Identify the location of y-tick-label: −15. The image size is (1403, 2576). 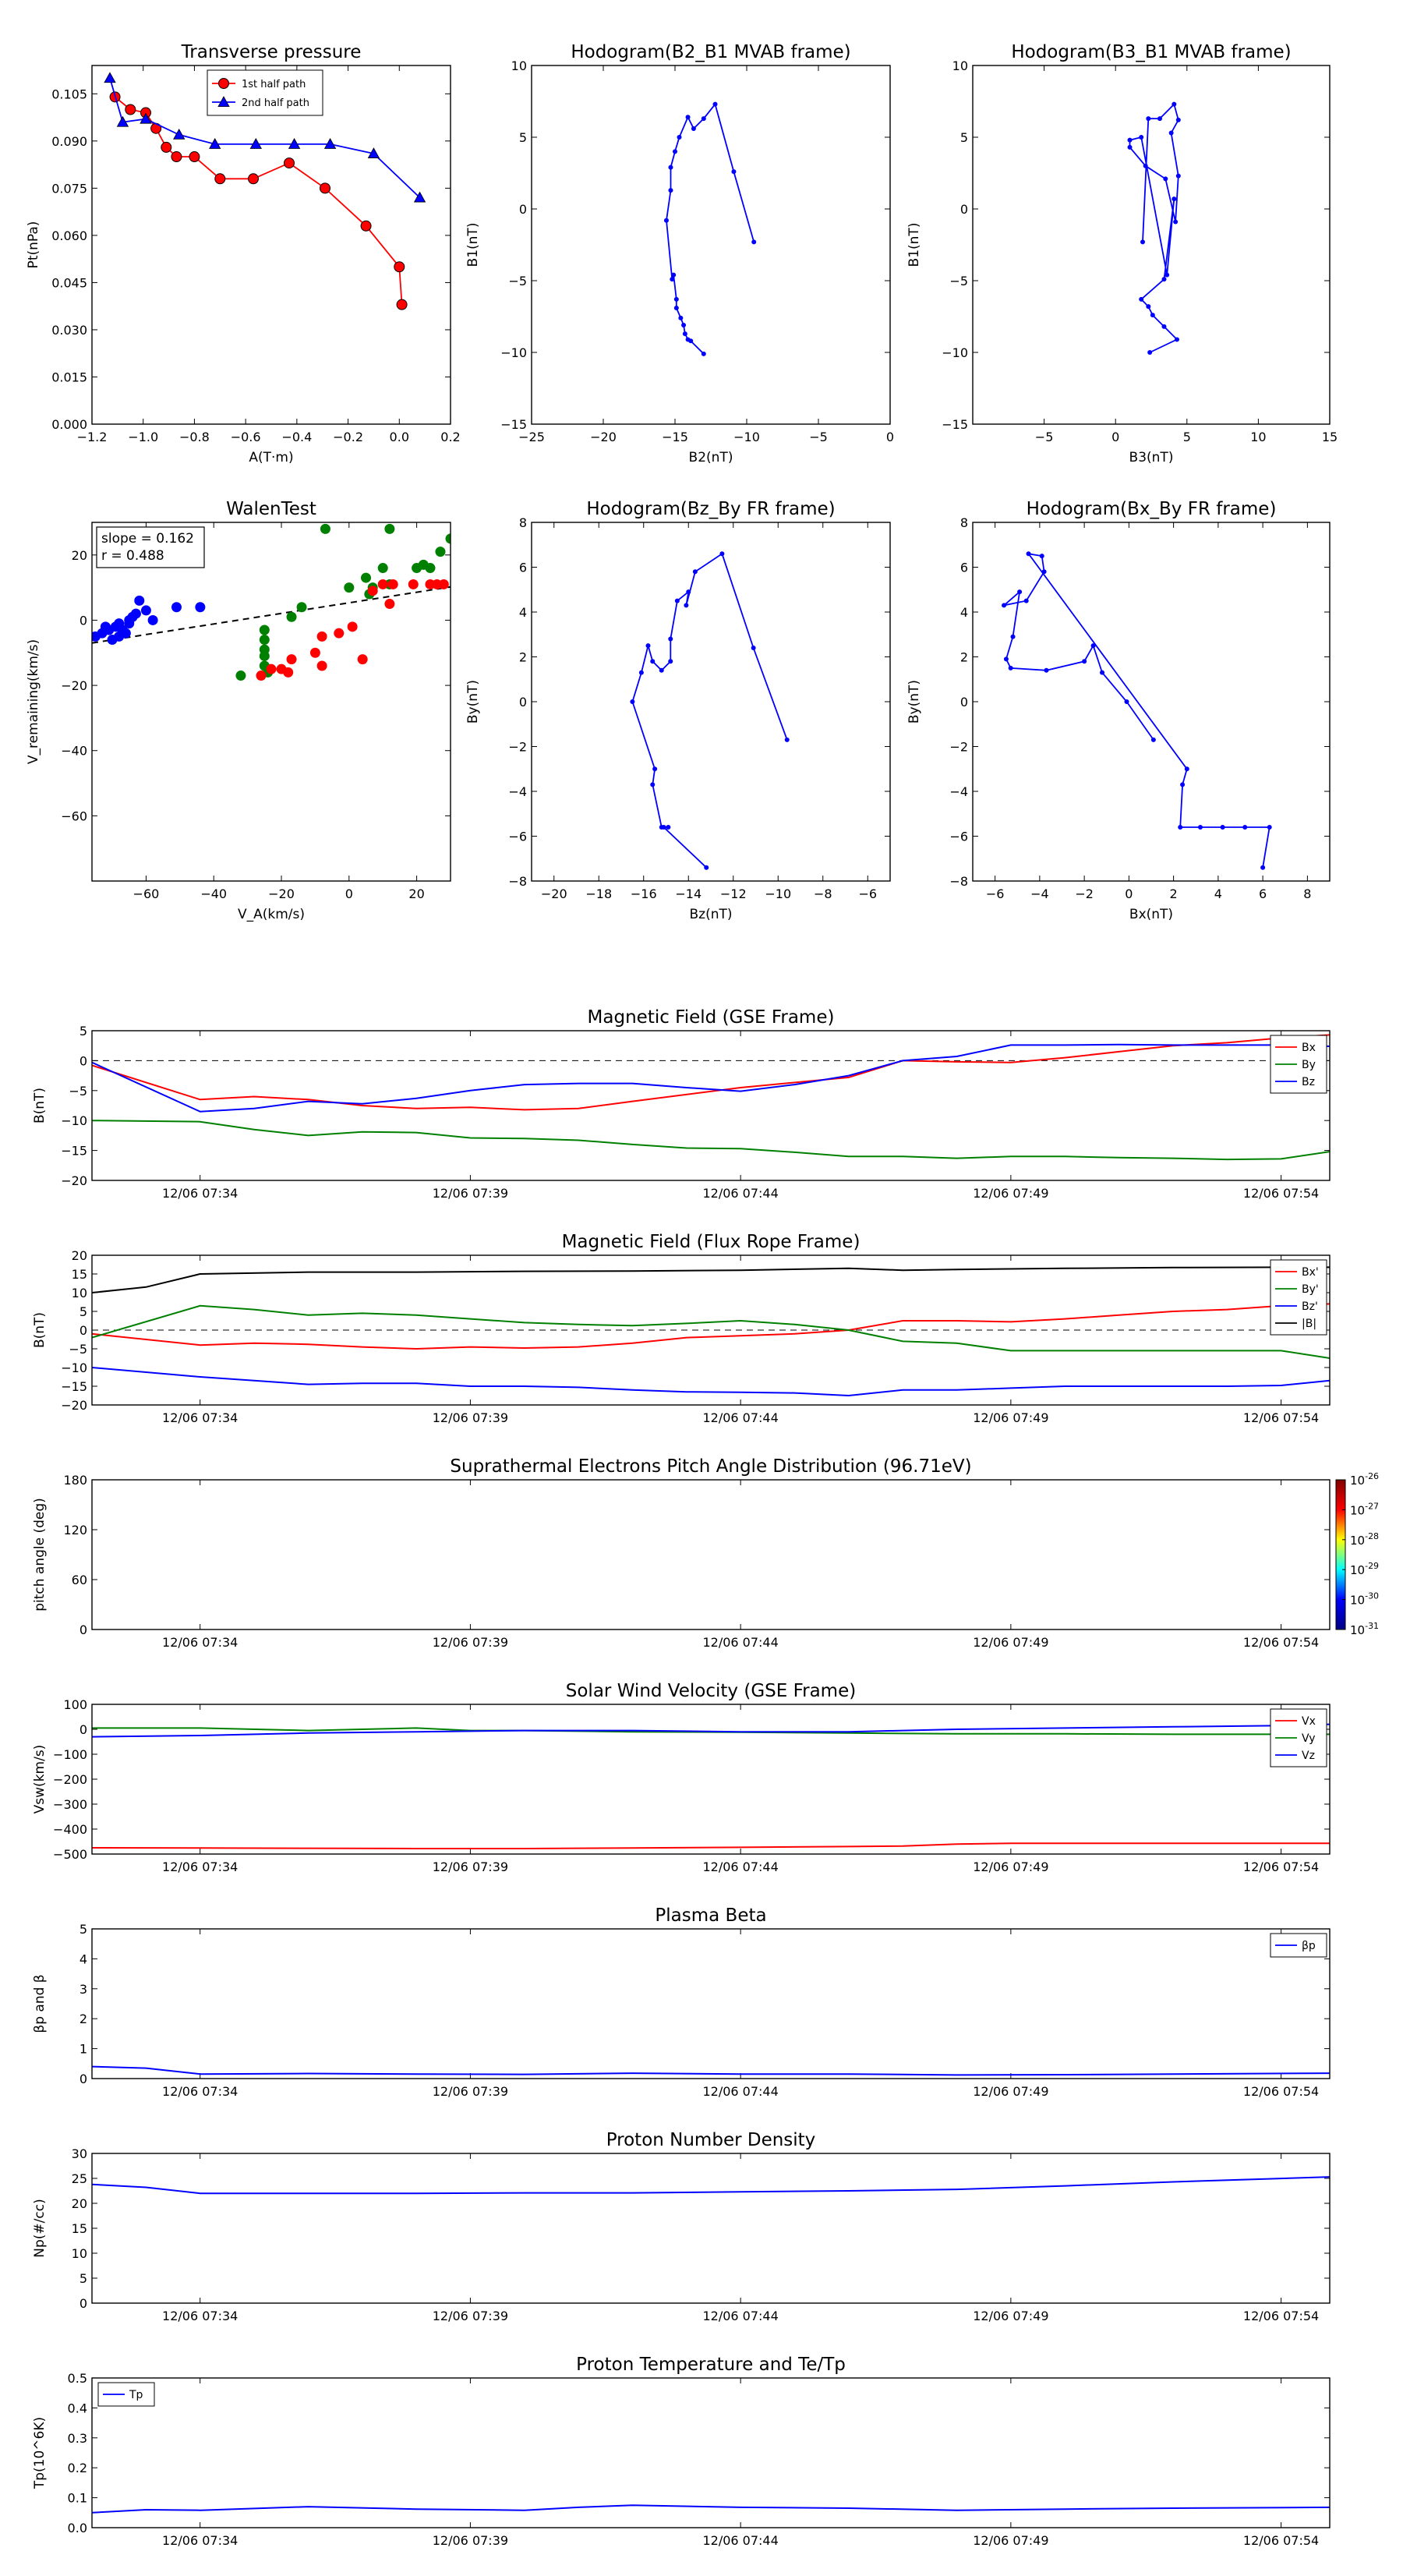
(74, 1386).